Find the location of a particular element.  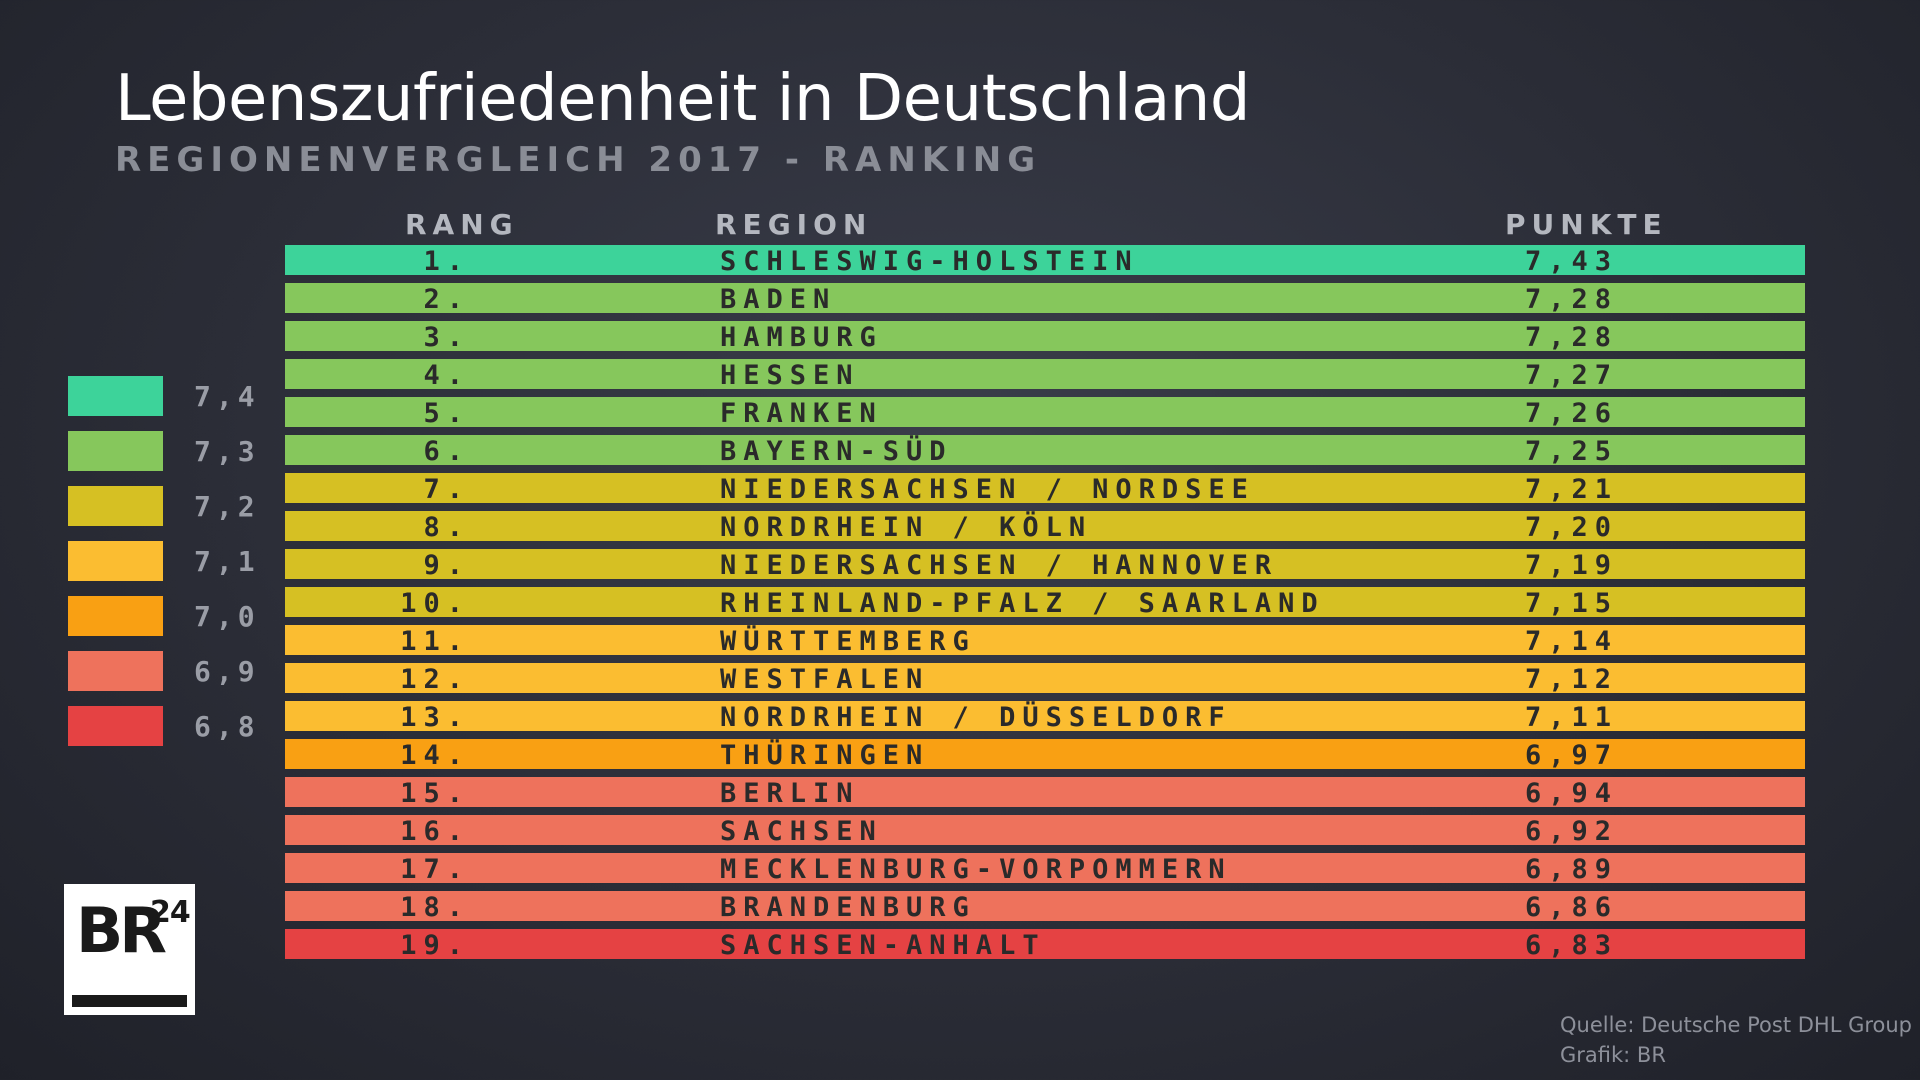

row-region: FRANKEN is located at coordinates (801, 413).